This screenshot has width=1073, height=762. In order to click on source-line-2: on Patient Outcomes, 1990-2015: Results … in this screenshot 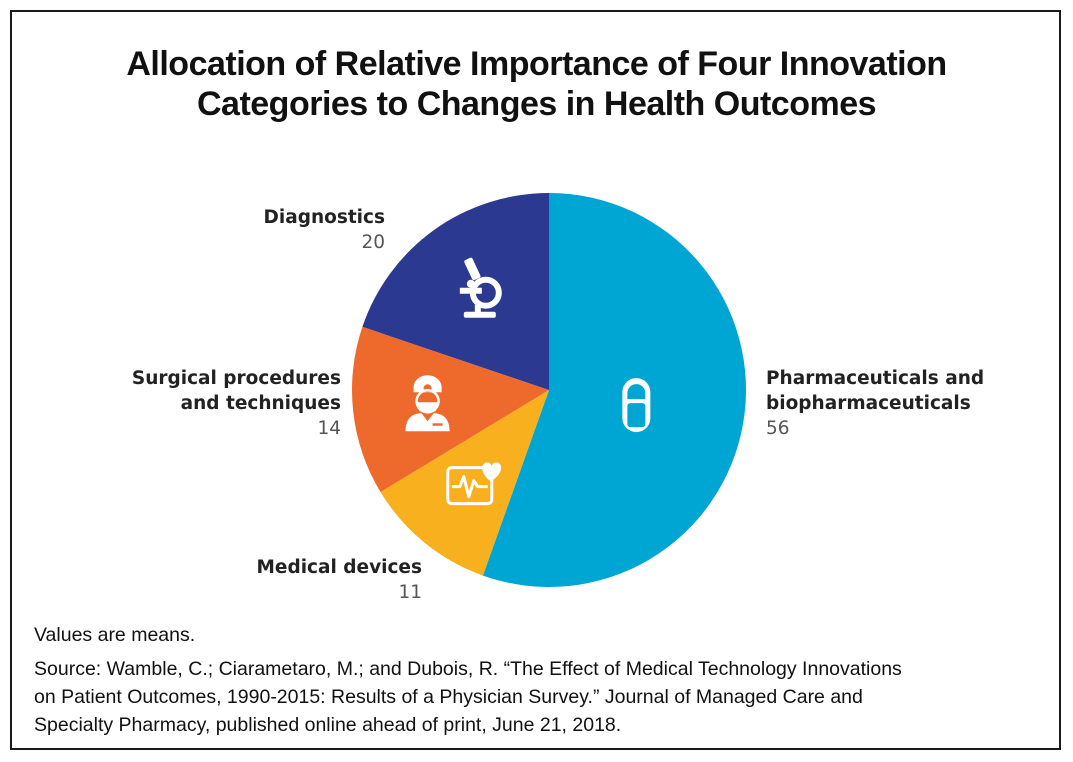, I will do `click(448, 697)`.